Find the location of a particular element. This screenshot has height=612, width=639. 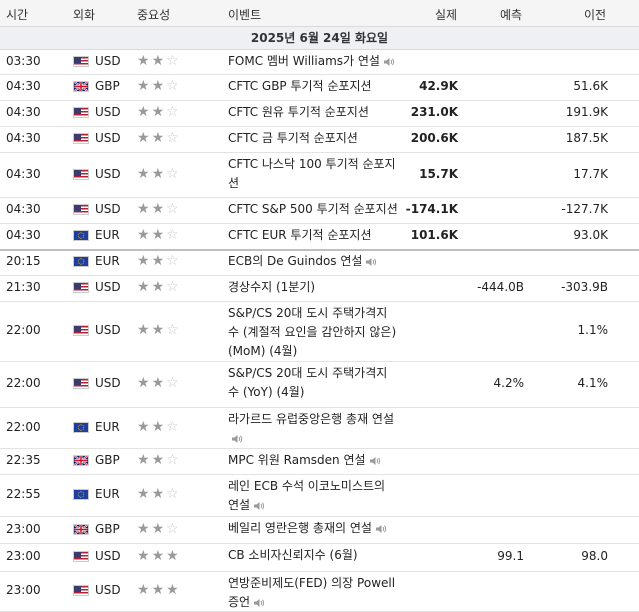

event-label: S&P/CS 20대 도시 주택가격지수 (YoY) (4월) is located at coordinates (308, 382).